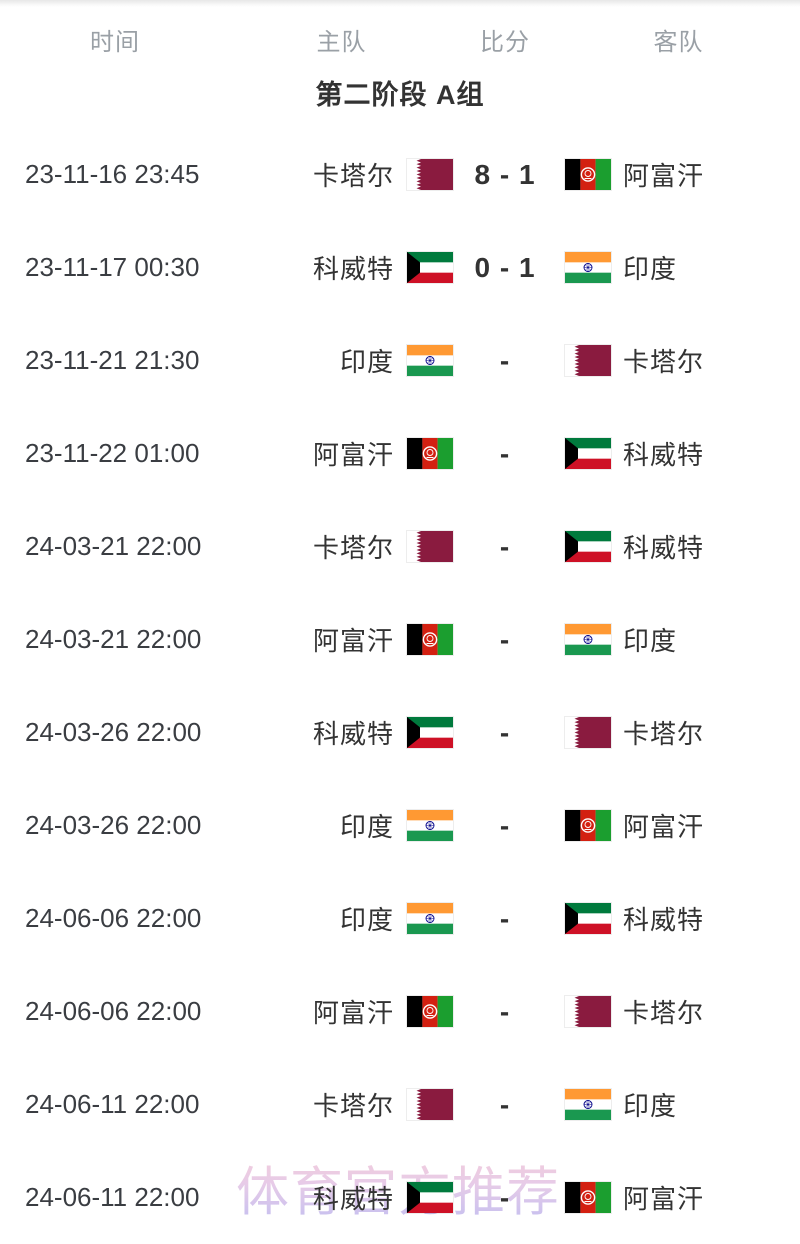 This screenshot has width=800, height=1244. I want to click on match-score: 8 - 1, so click(505, 174).